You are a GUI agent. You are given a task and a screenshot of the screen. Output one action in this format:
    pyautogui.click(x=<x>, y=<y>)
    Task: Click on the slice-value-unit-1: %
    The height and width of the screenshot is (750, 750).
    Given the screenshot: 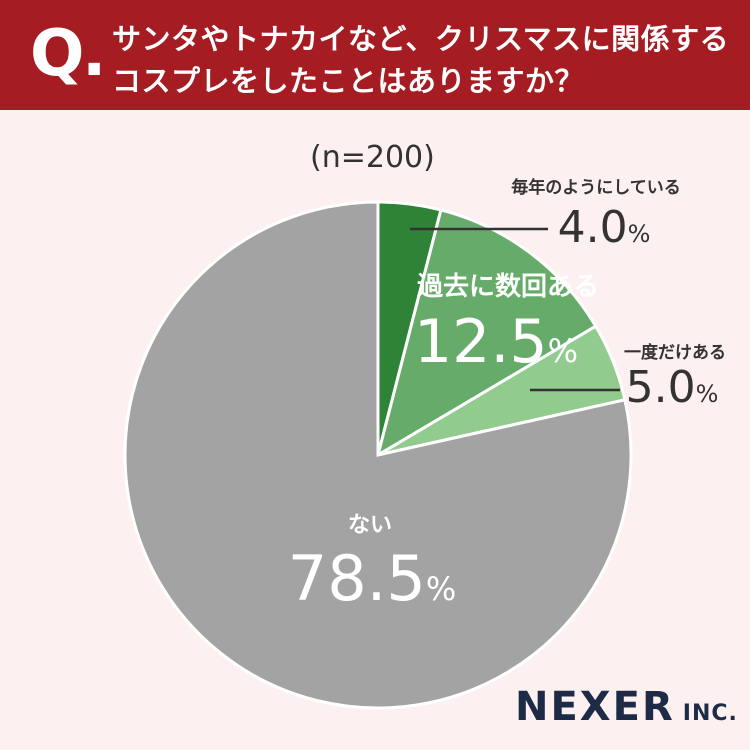 What is the action you would take?
    pyautogui.click(x=639, y=234)
    